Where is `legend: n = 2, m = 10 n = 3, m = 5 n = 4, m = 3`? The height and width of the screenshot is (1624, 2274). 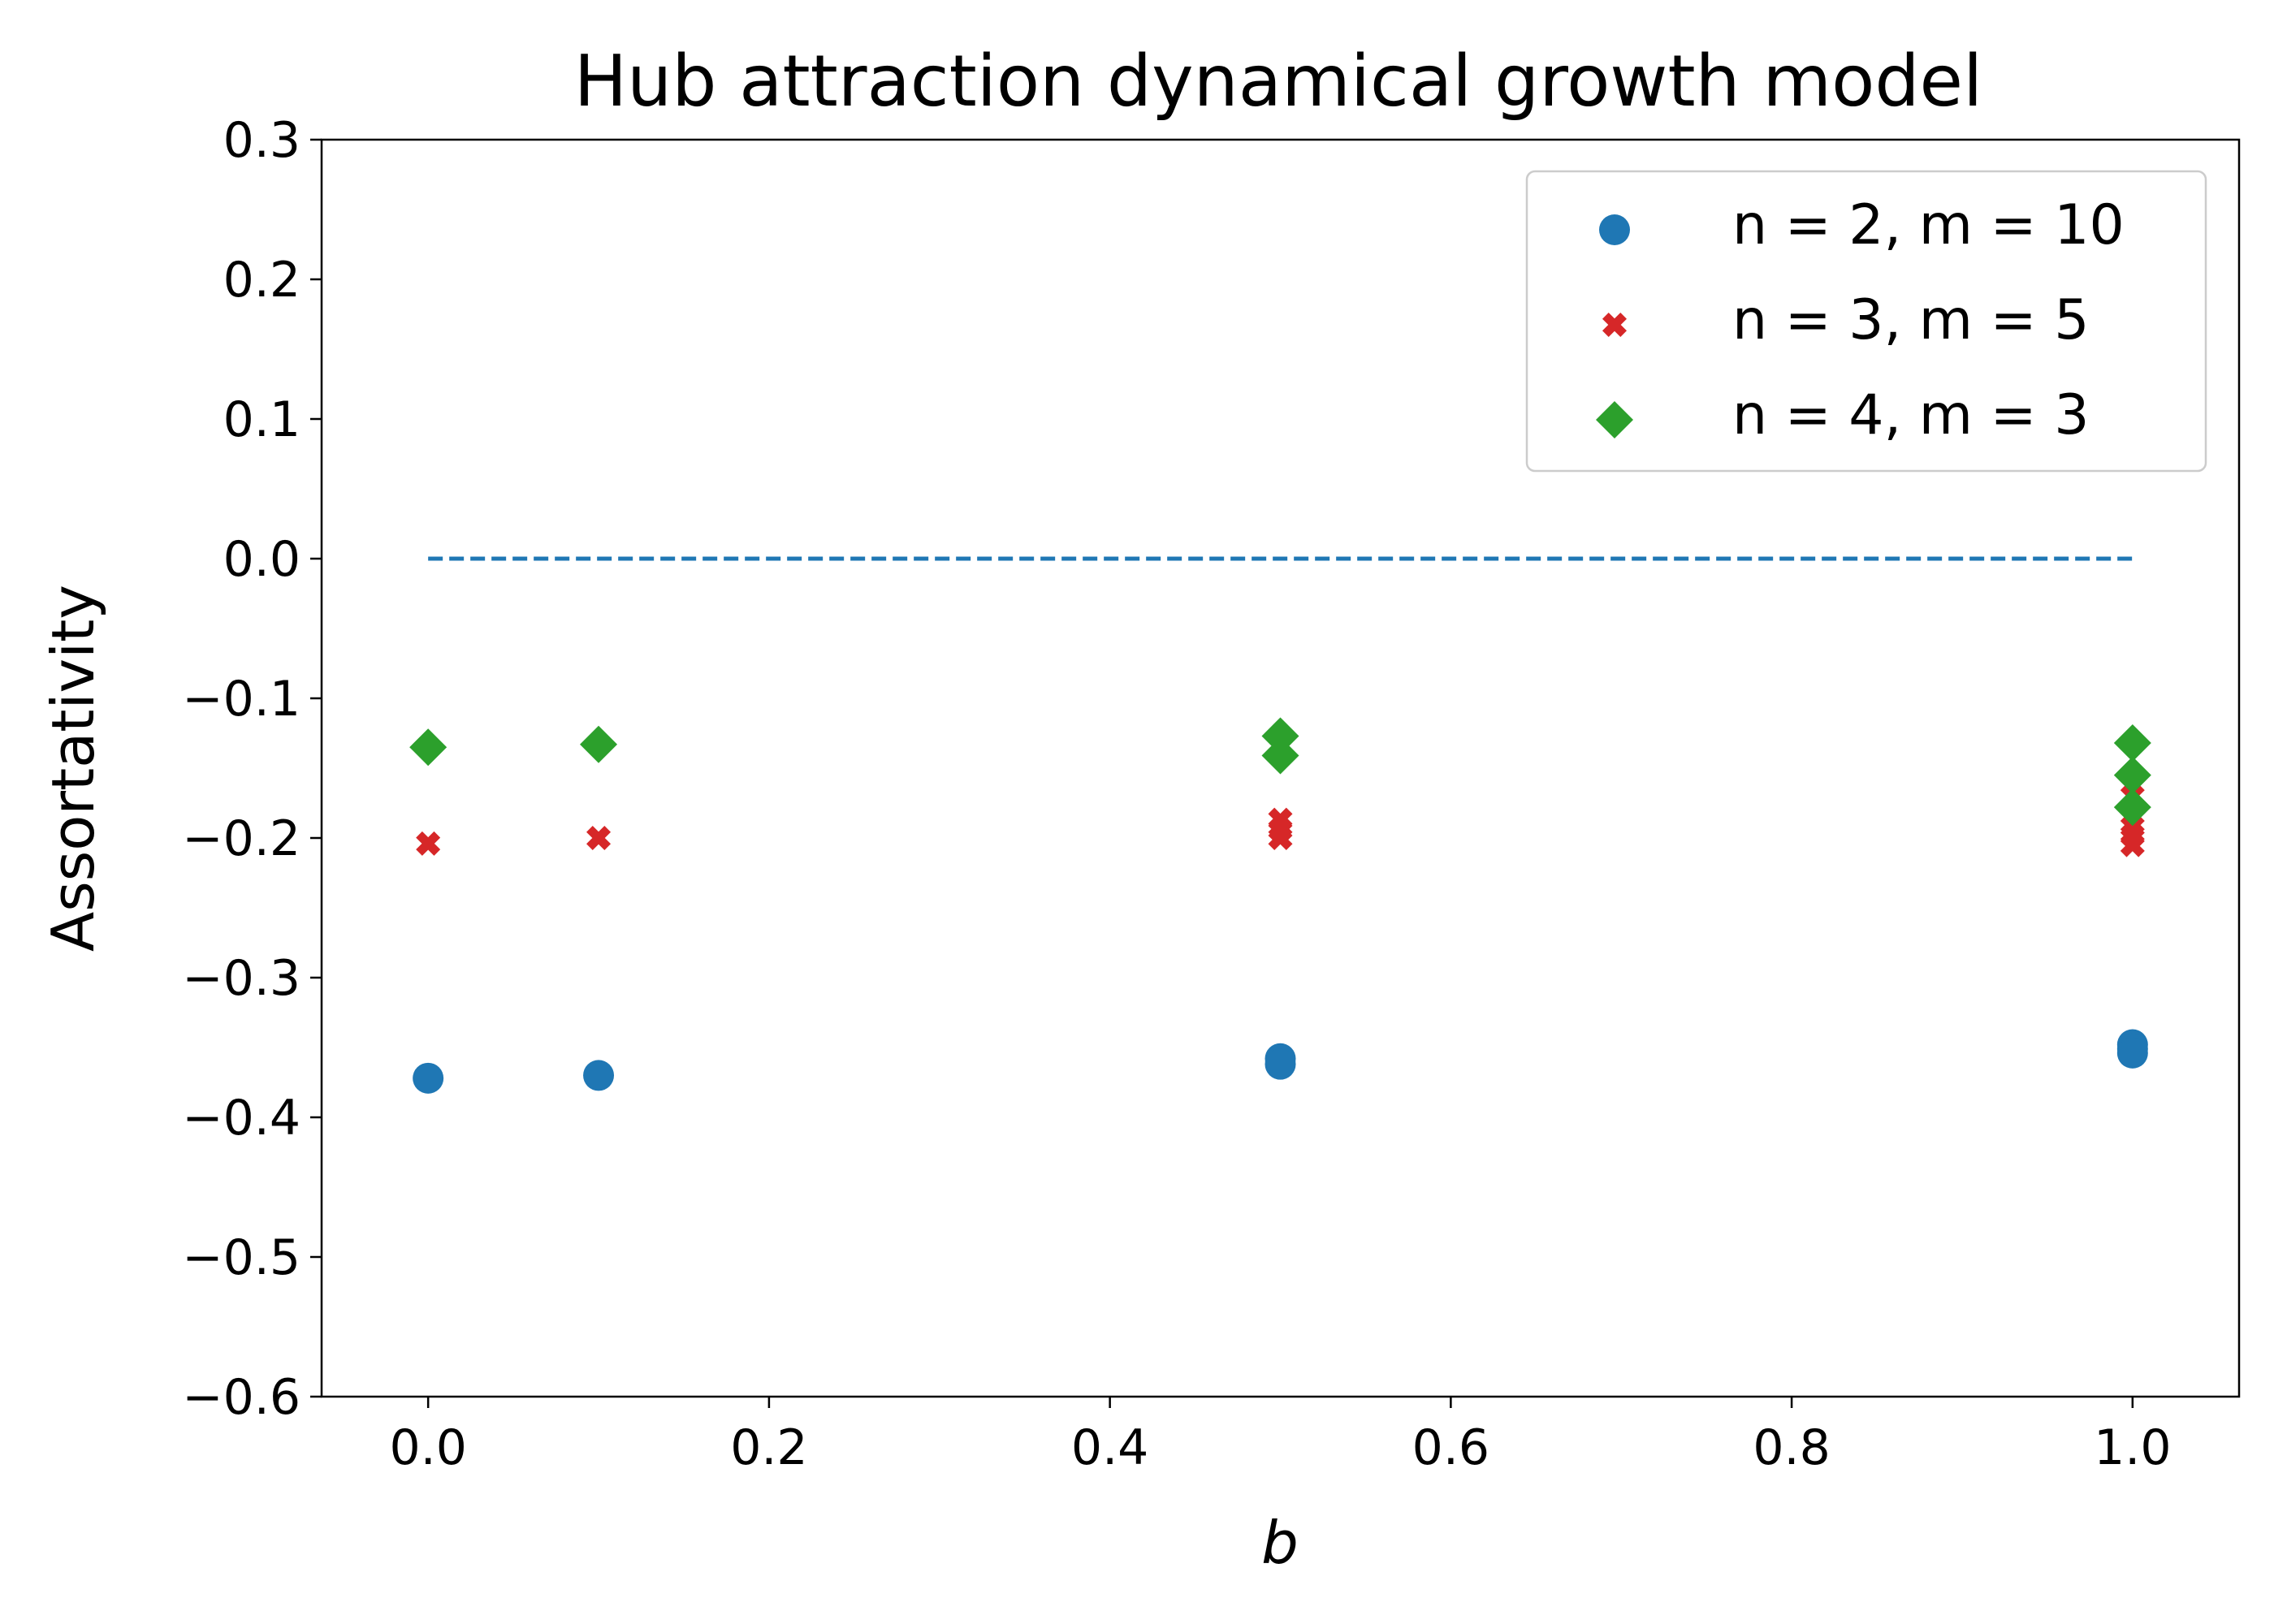 legend: n = 2, m = 10 n = 3, m = 5 n = 4, m = 3 is located at coordinates (1866, 322).